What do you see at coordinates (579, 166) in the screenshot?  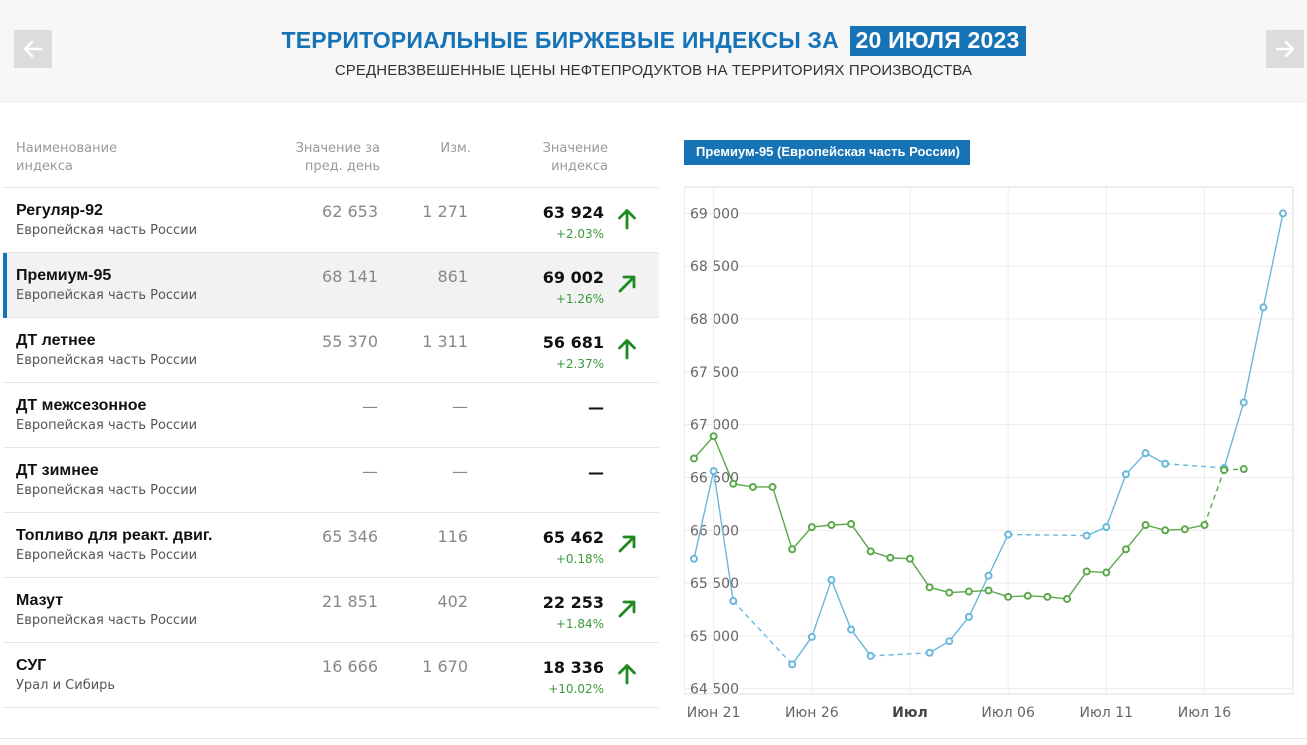 I see `header-value-line2: индекса` at bounding box center [579, 166].